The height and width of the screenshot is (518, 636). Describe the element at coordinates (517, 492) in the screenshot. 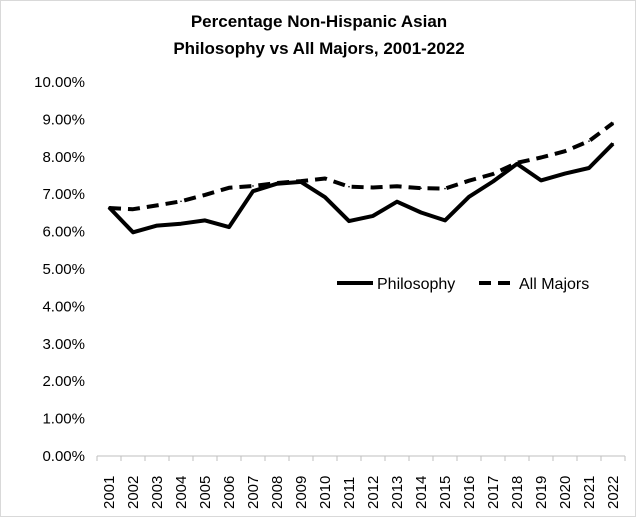

I see `x-tick-label: 2018` at that location.